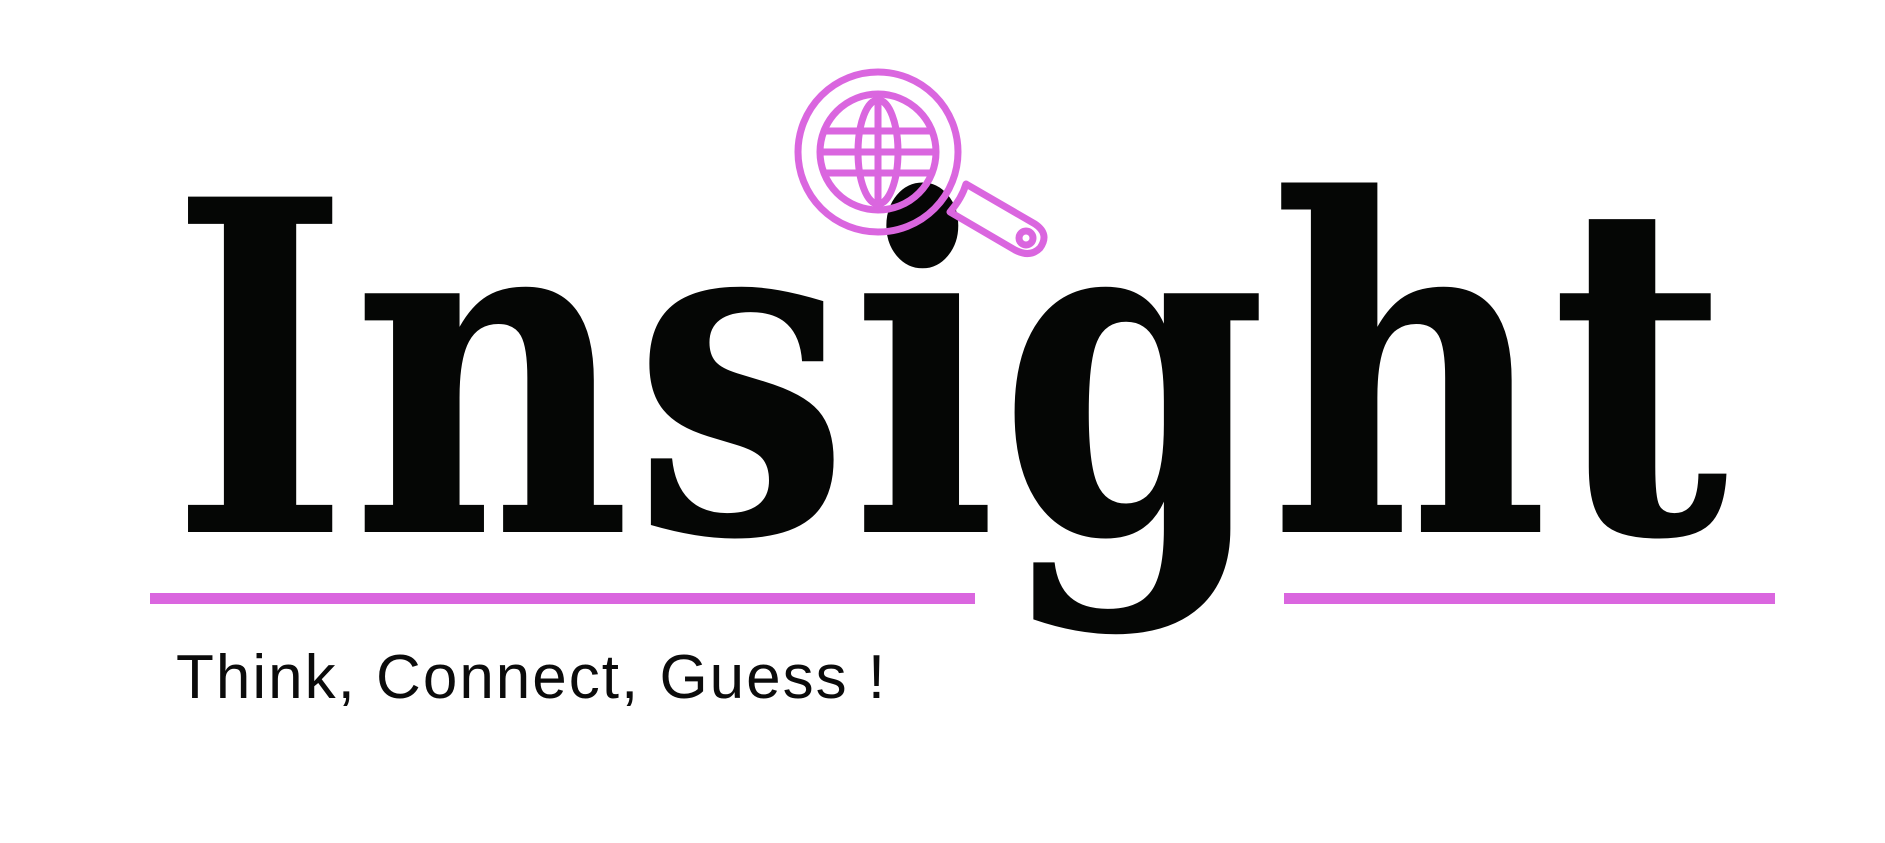 This screenshot has width=1885, height=843. Describe the element at coordinates (532, 677) in the screenshot. I see `logo-tagline: Think, Connect, Guess !` at that location.